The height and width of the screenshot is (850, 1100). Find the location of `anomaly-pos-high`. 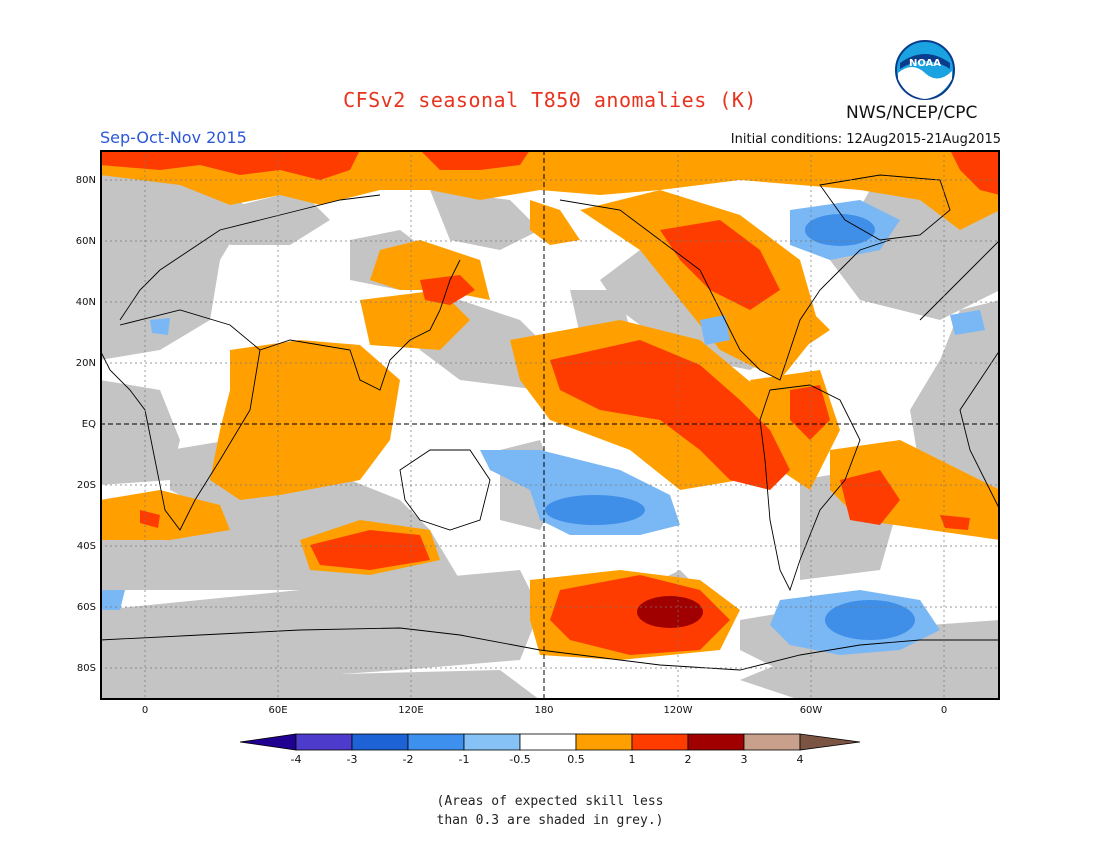

anomaly-pos-high is located at coordinates (670, 612).